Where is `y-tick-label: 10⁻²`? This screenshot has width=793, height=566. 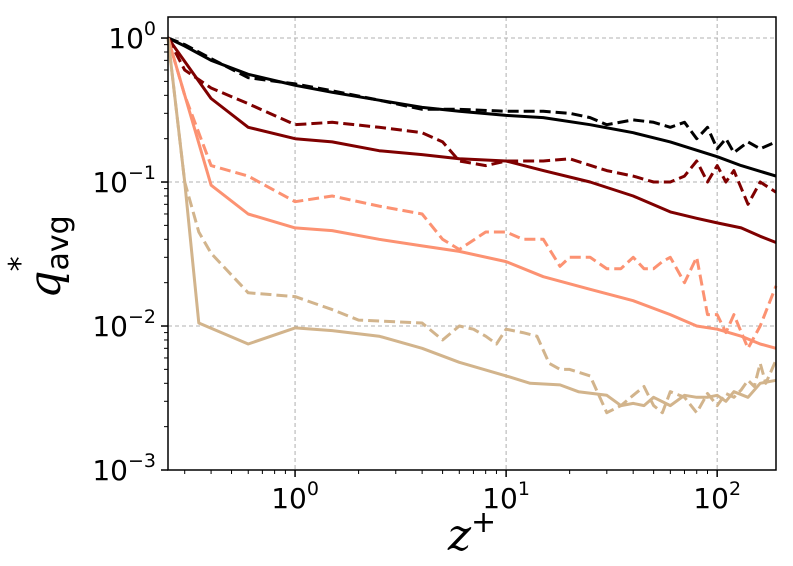 y-tick-label: 10⁻² is located at coordinates (124, 324).